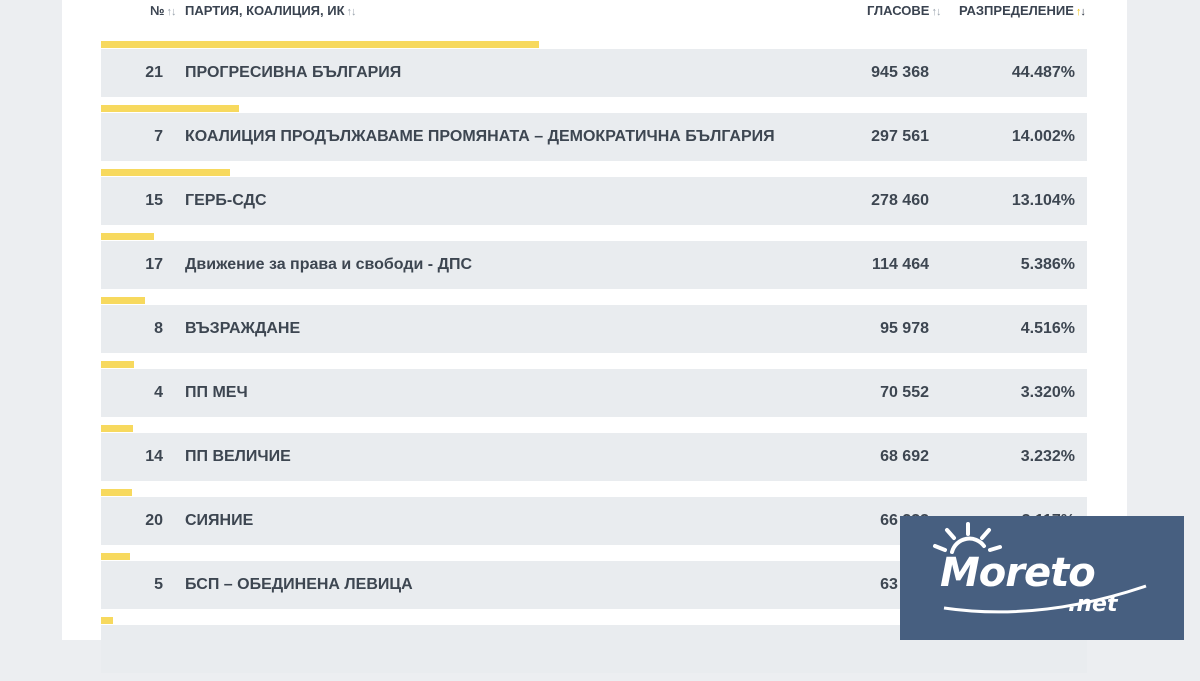  I want to click on party-name: БСП – ОБЕДИНЕНА ЛЕВИЦА, so click(299, 584).